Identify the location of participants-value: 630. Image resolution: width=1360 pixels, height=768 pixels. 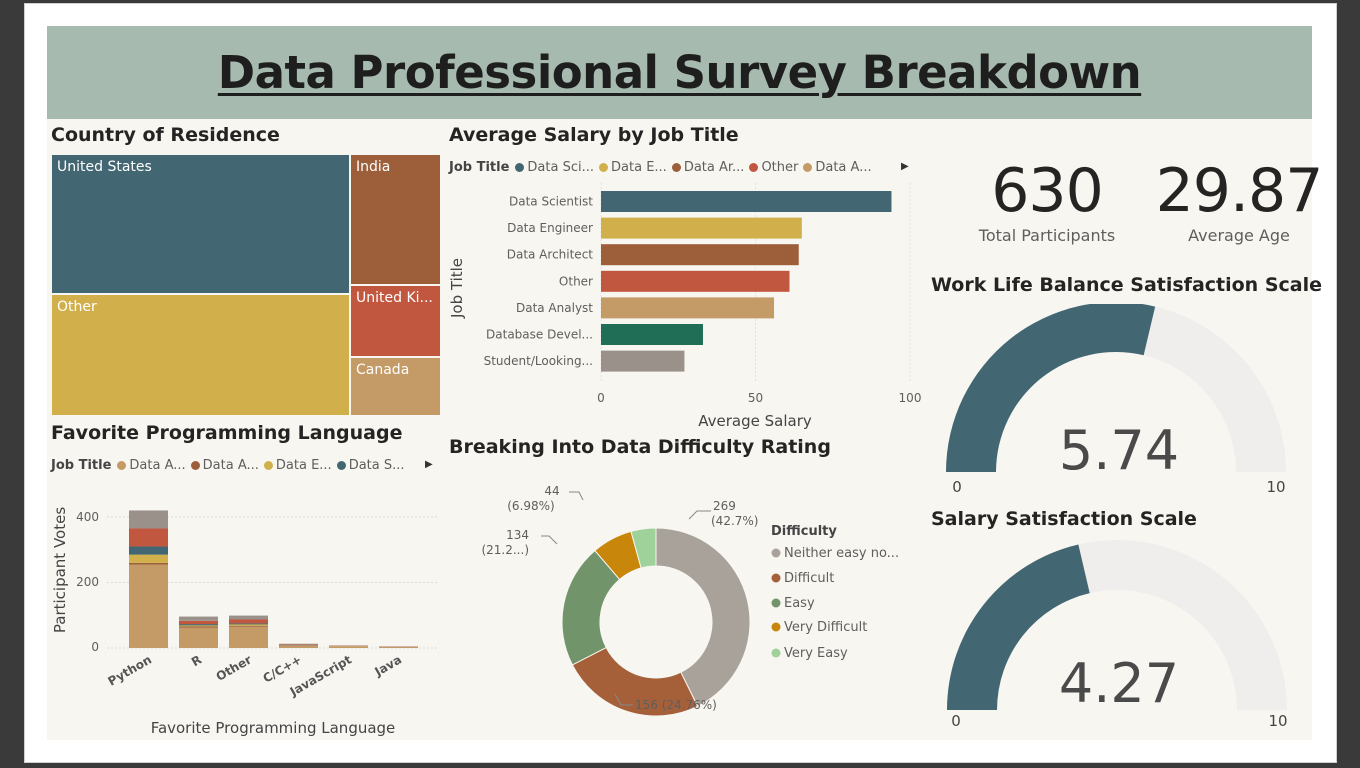
(1047, 191).